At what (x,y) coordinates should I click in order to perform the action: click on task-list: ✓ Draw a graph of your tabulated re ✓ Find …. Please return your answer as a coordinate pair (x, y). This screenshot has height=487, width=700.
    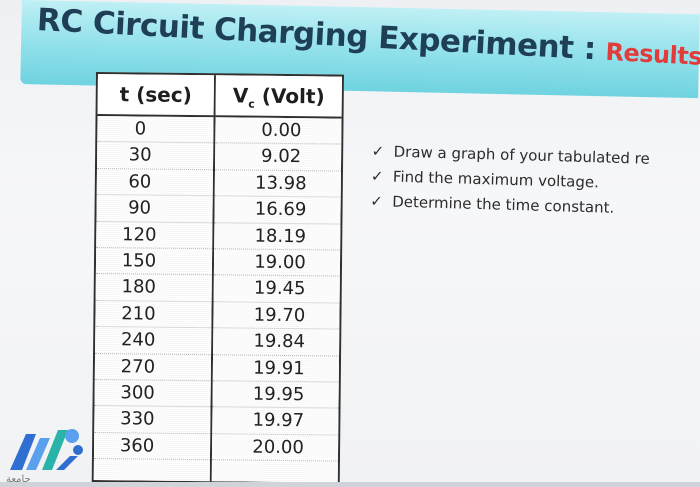
    Looking at the image, I should click on (535, 180).